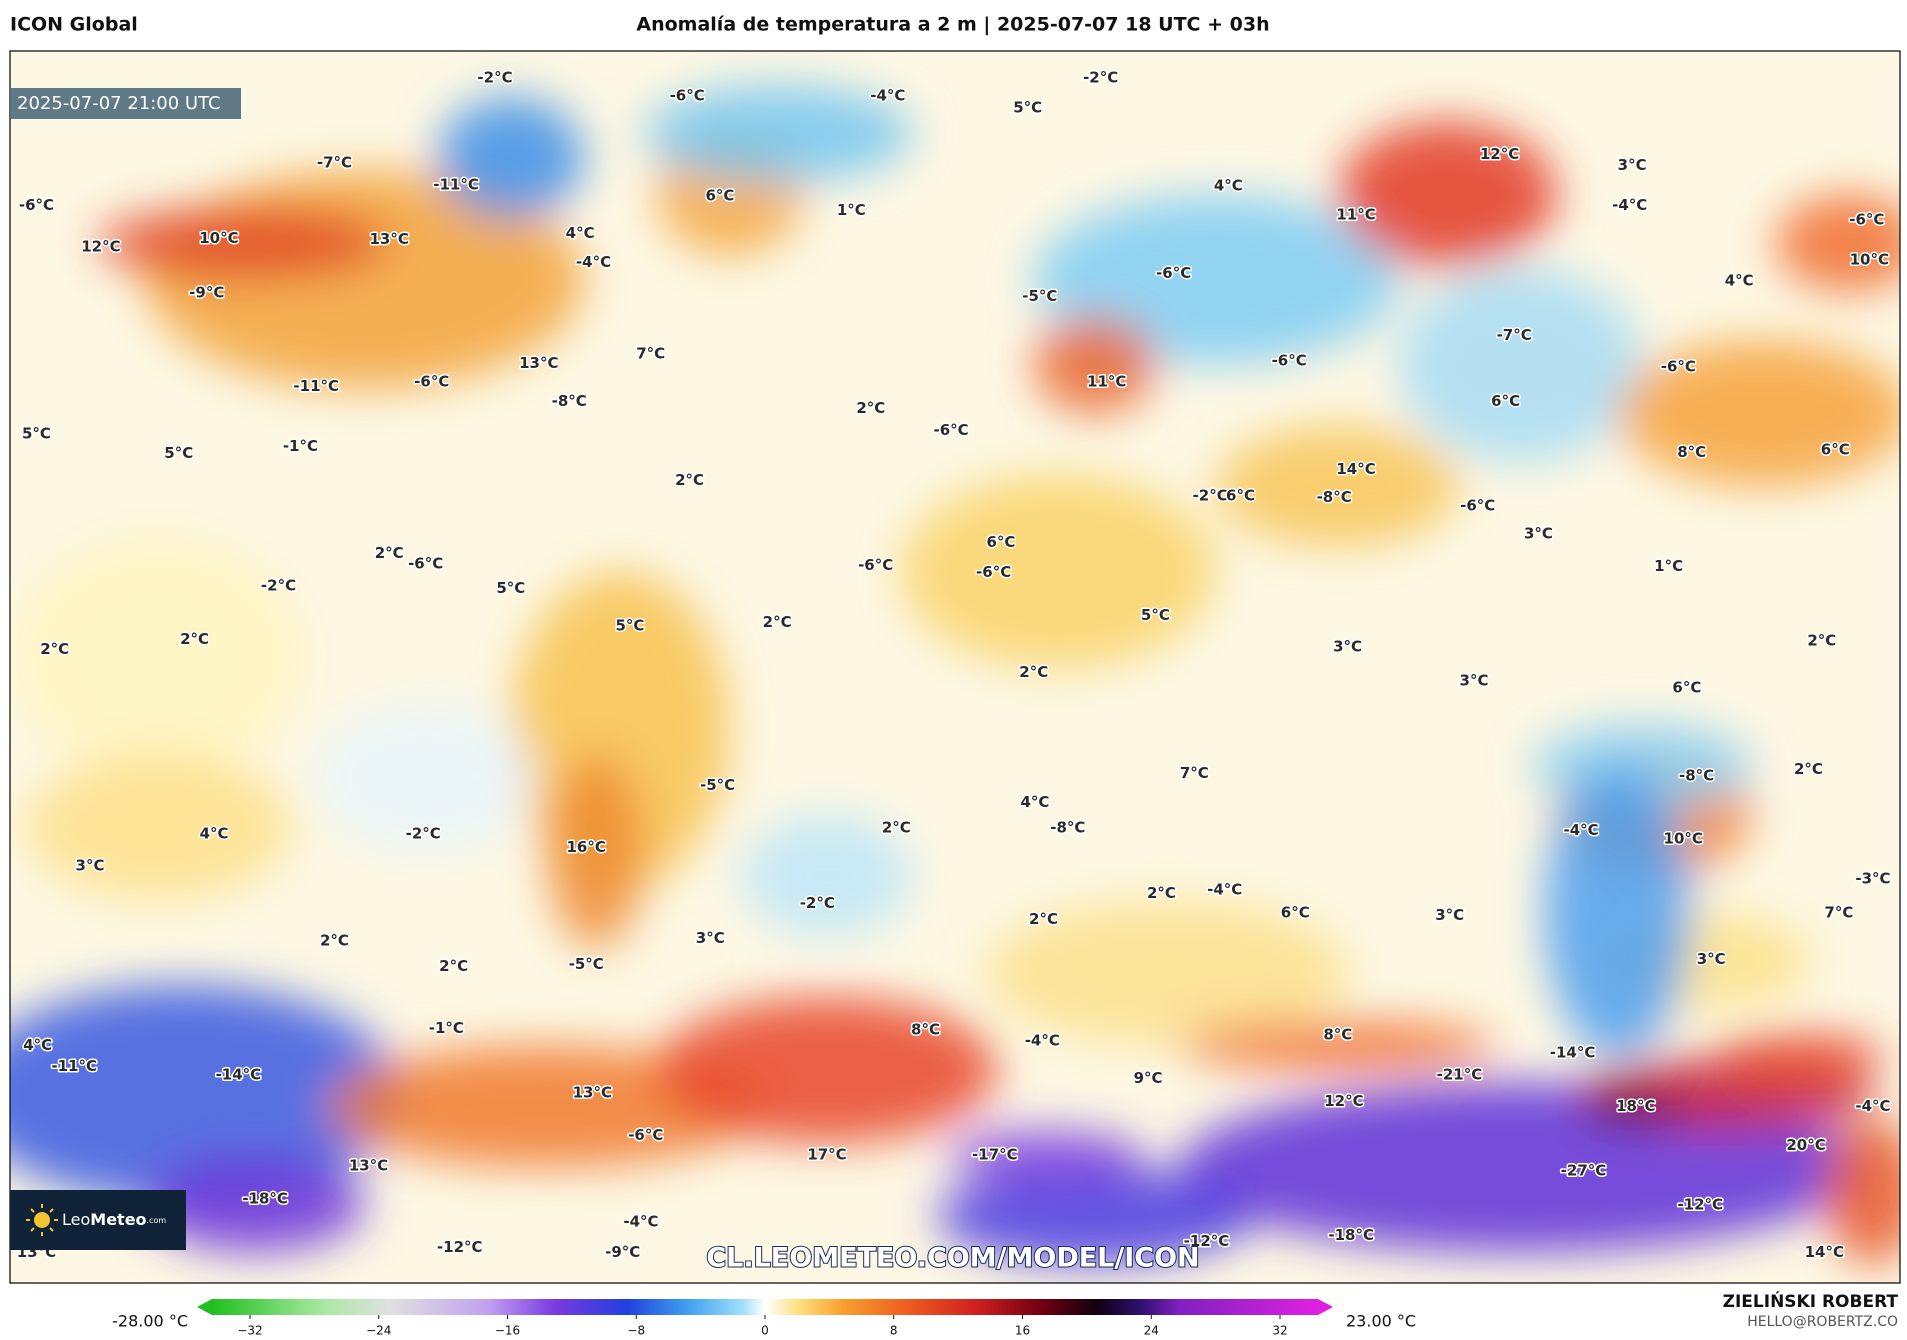 Image resolution: width=1907 pixels, height=1340 pixels. Describe the element at coordinates (150, 1321) in the screenshot. I see `colorbar-min: -28.00 °C` at that location.